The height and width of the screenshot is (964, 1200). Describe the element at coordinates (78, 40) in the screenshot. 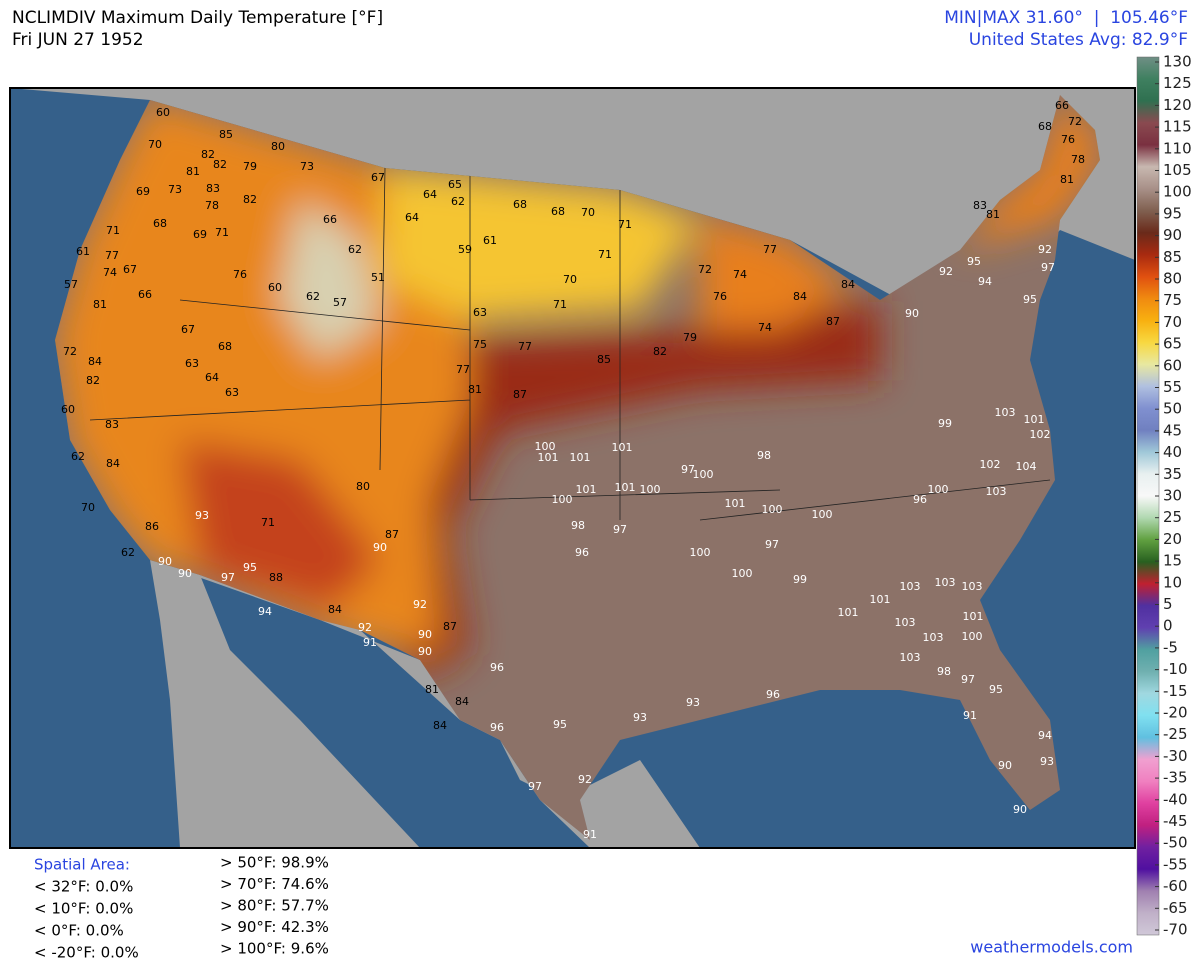

I see `date: Fri JUN 27 1952` at that location.